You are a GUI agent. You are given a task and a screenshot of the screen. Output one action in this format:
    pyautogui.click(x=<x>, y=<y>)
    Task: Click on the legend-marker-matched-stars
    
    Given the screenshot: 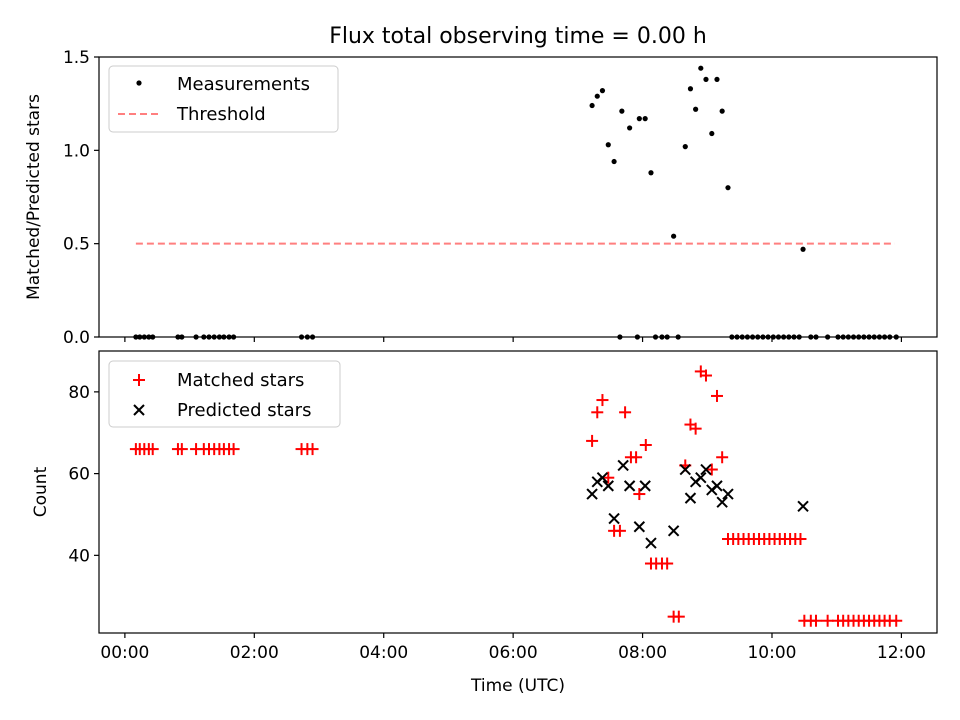 What is the action you would take?
    pyautogui.click(x=139, y=380)
    